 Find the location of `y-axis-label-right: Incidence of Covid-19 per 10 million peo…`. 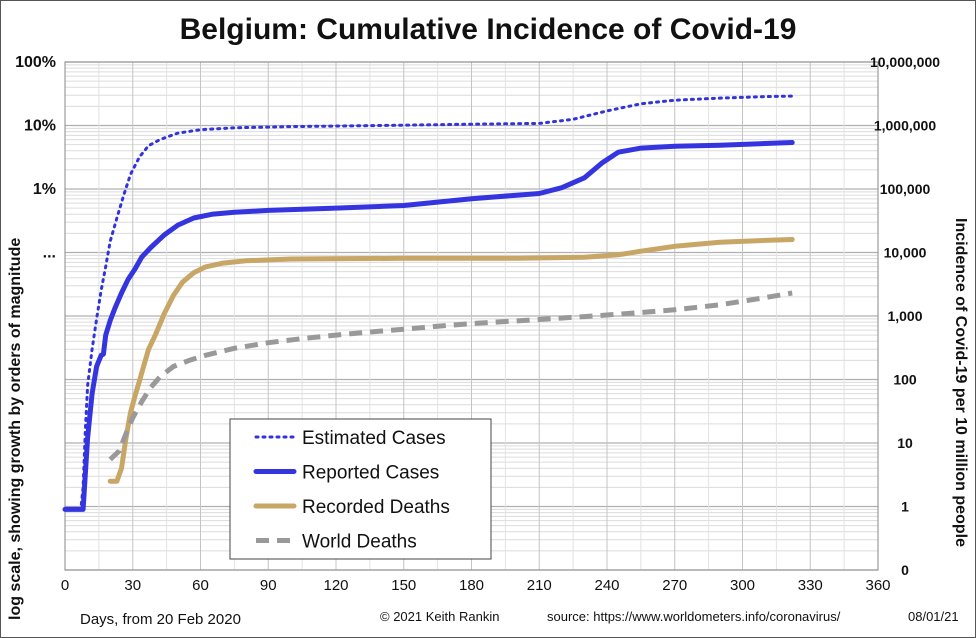

y-axis-label-right: Incidence of Covid-19 per 10 million peo… is located at coordinates (960, 382).